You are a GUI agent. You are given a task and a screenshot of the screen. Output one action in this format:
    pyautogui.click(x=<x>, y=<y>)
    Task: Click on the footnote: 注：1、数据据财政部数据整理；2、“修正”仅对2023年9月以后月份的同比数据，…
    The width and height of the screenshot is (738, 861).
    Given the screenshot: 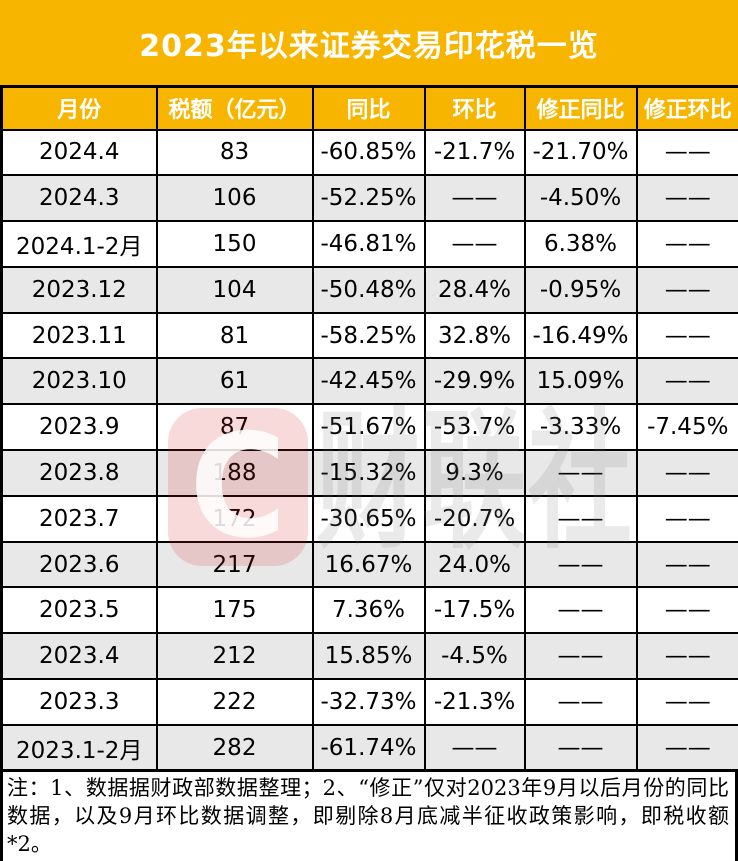 What is the action you would take?
    pyautogui.click(x=369, y=816)
    